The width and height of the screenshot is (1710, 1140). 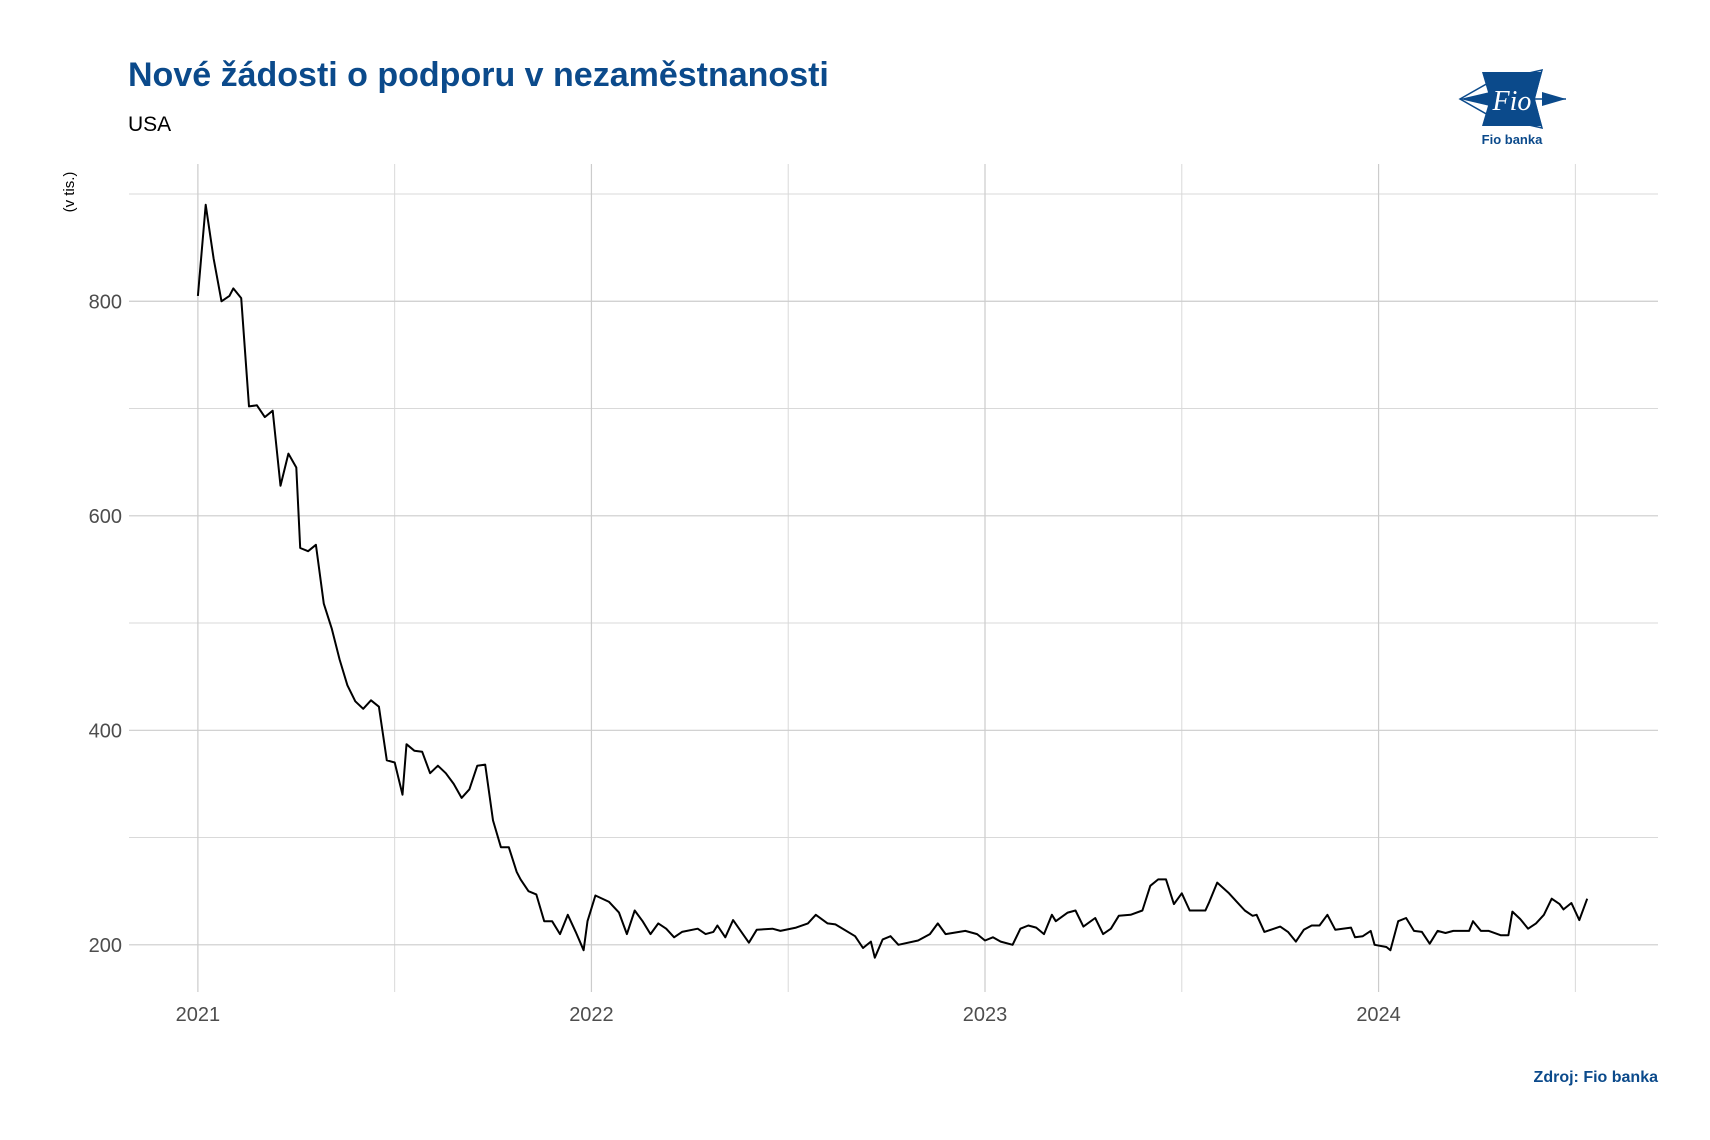 I want to click on logo: Fio Fio banka, so click(x=1512, y=107).